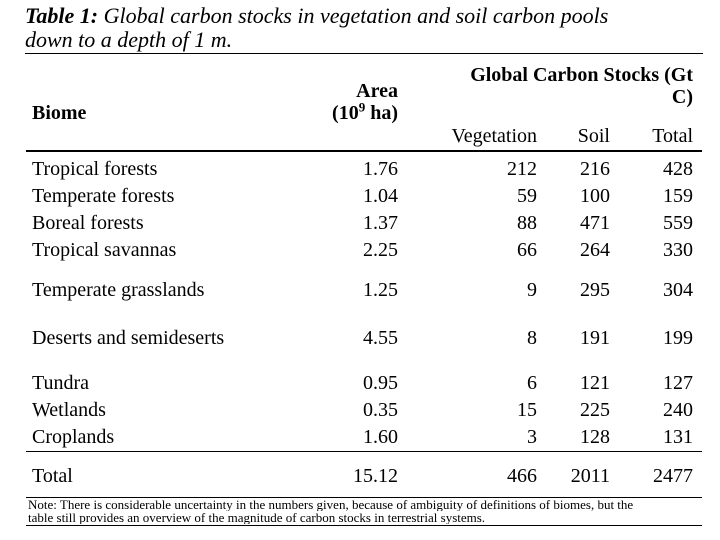  What do you see at coordinates (118, 290) in the screenshot?
I see `biome-cell: Temperate grasslands` at bounding box center [118, 290].